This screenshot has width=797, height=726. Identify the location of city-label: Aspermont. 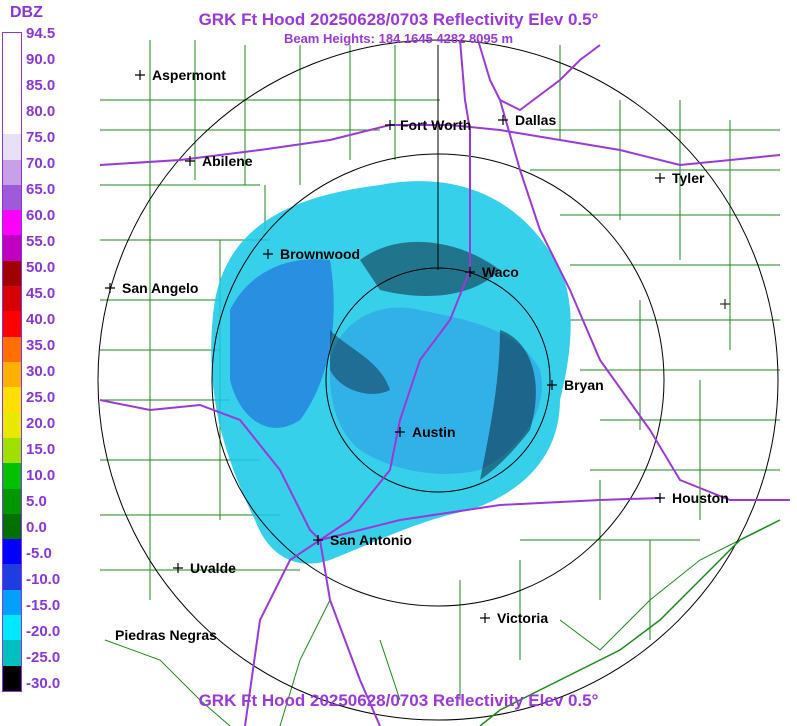
(189, 75).